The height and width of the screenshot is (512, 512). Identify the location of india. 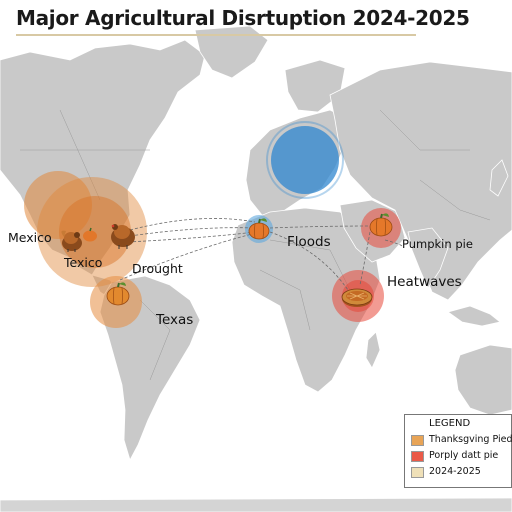
(428, 258).